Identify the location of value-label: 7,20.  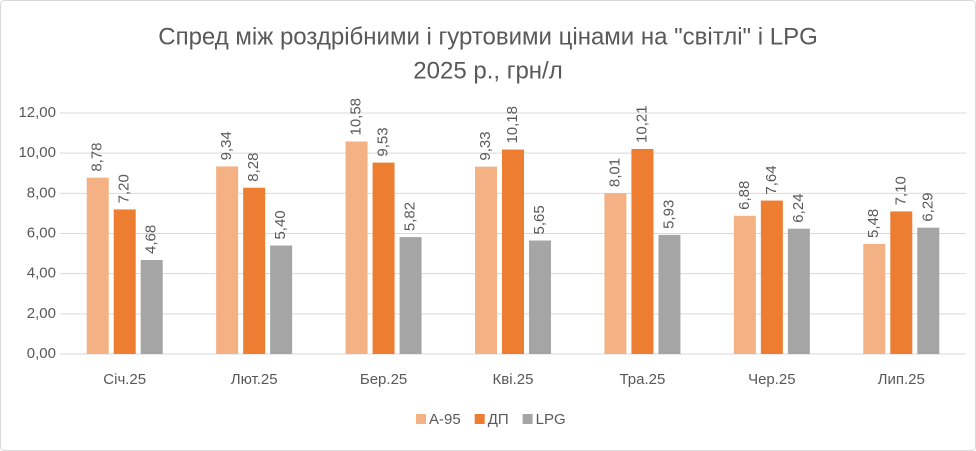
(124, 188).